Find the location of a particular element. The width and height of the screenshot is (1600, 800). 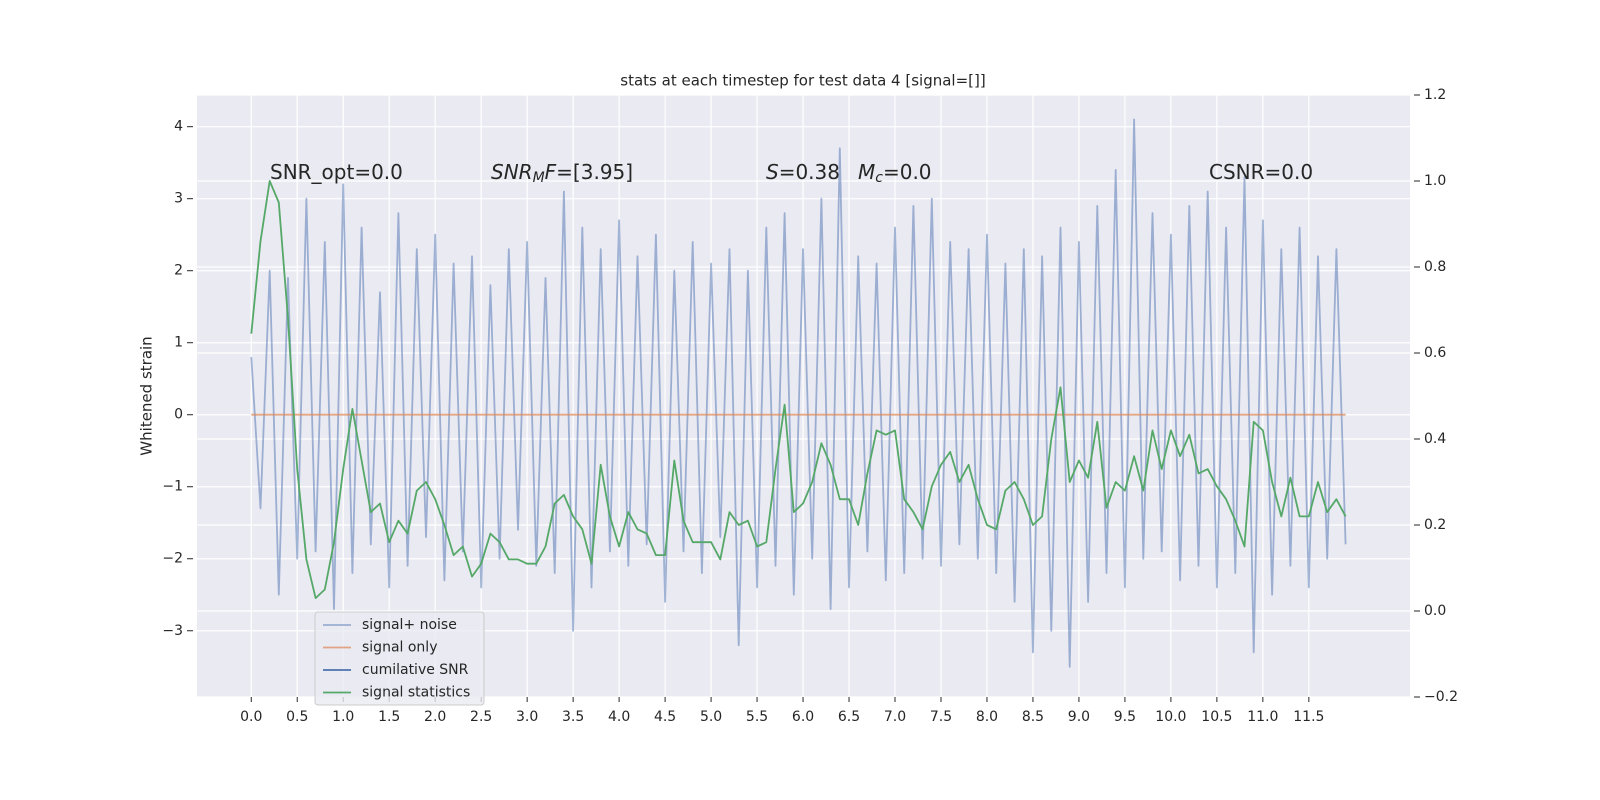

x-tick-label: 8.0 is located at coordinates (987, 717).